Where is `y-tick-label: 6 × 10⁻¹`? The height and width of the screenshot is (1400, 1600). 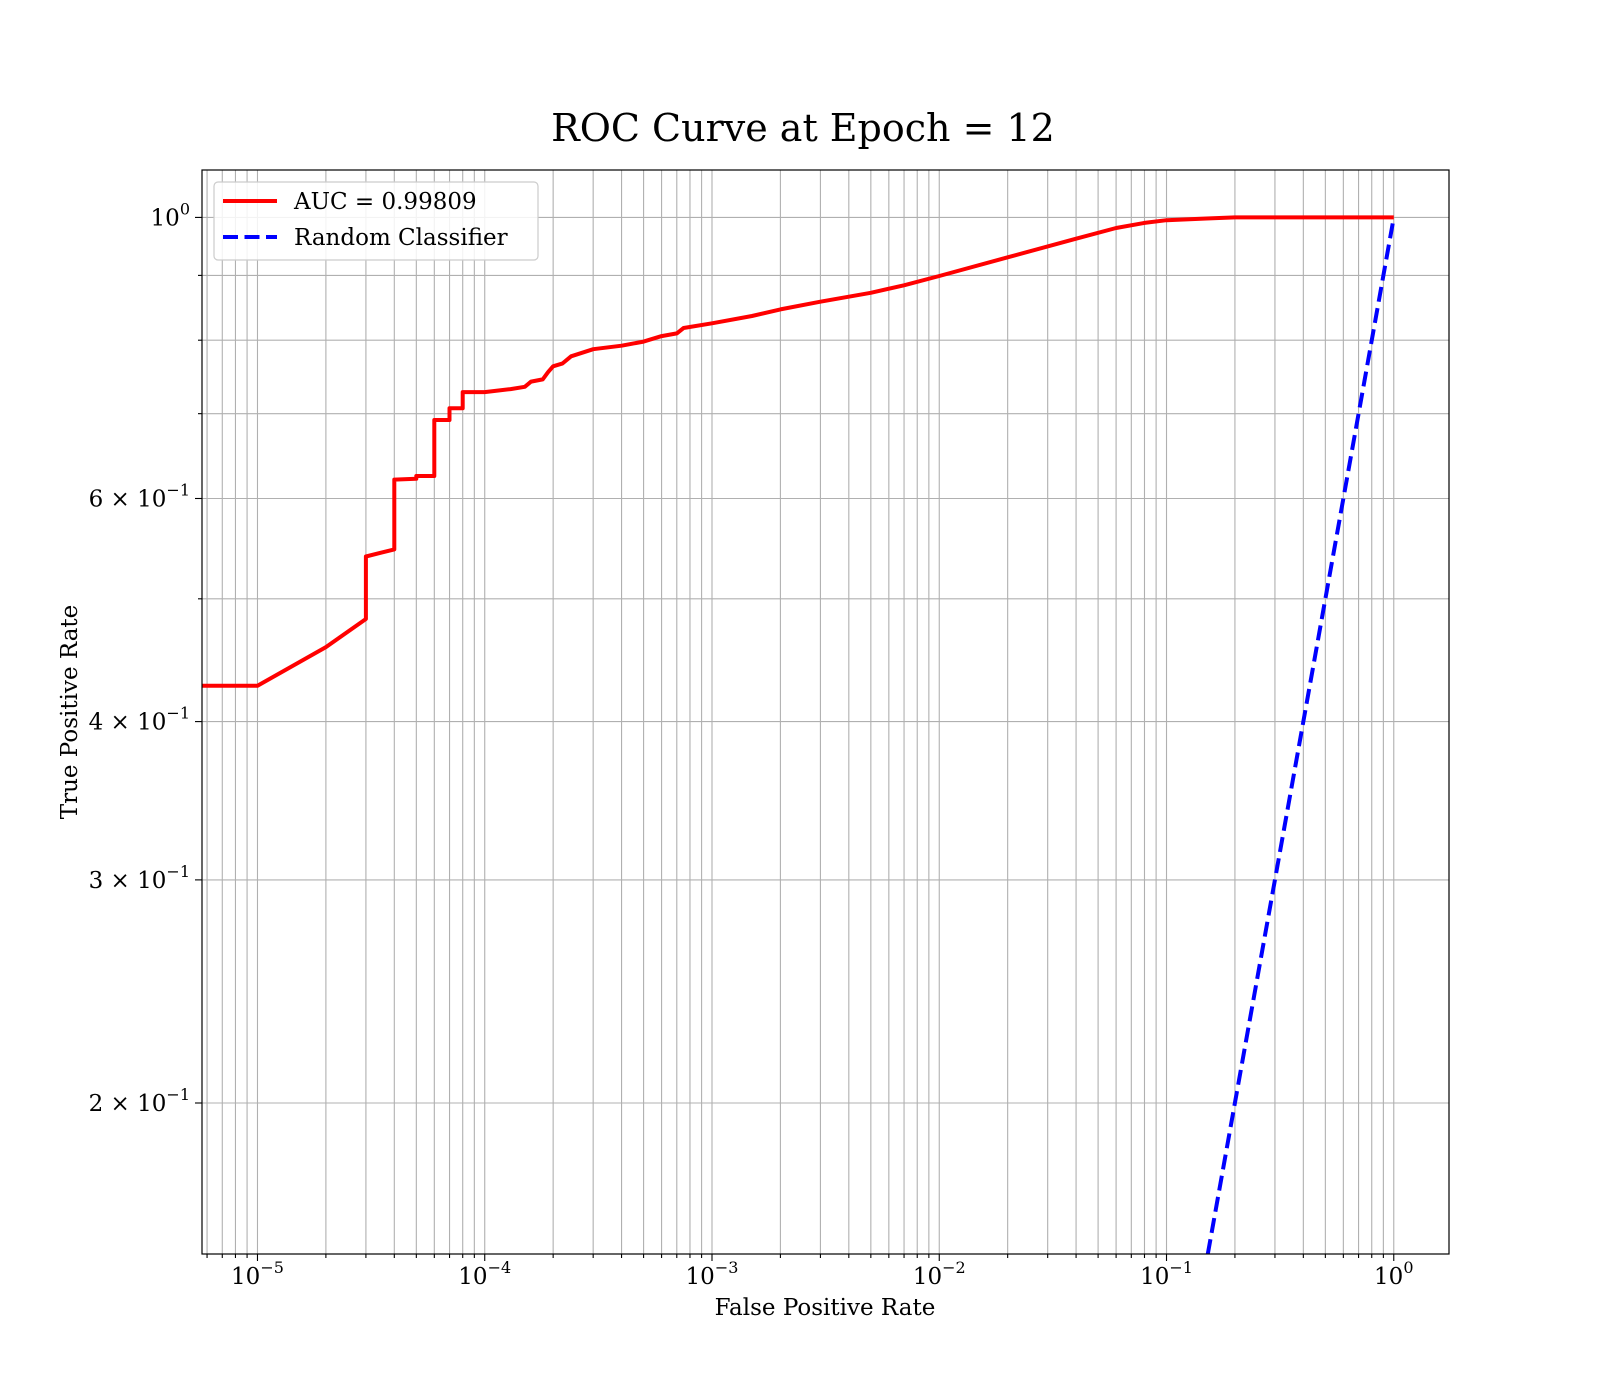 y-tick-label: 6 × 10⁻¹ is located at coordinates (139, 496).